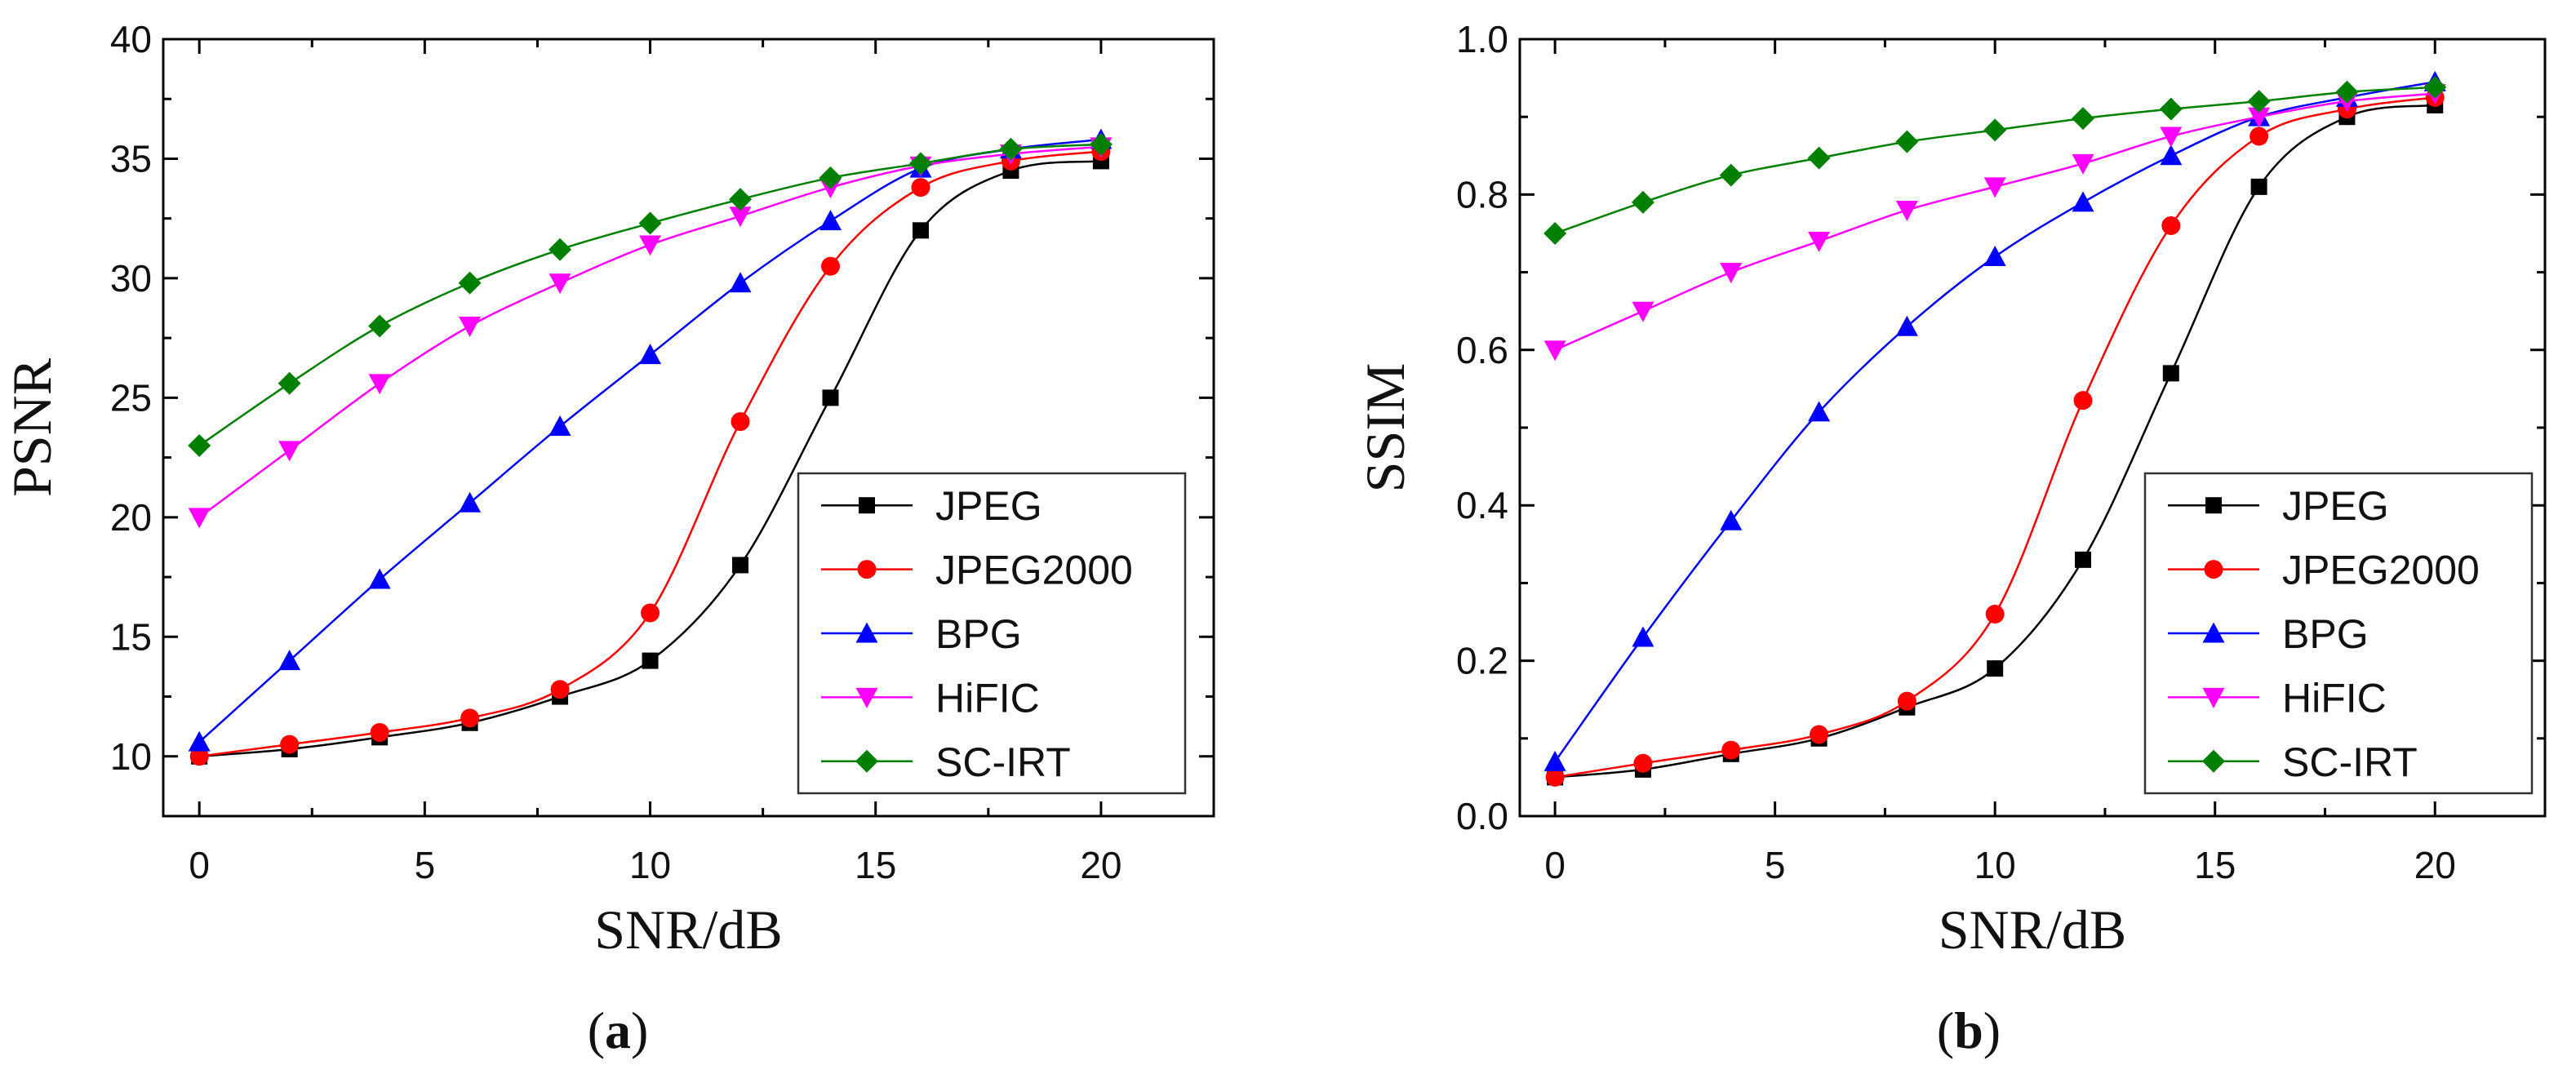 This screenshot has width=2576, height=1074. I want to click on y-tick-label: 20, so click(131, 517).